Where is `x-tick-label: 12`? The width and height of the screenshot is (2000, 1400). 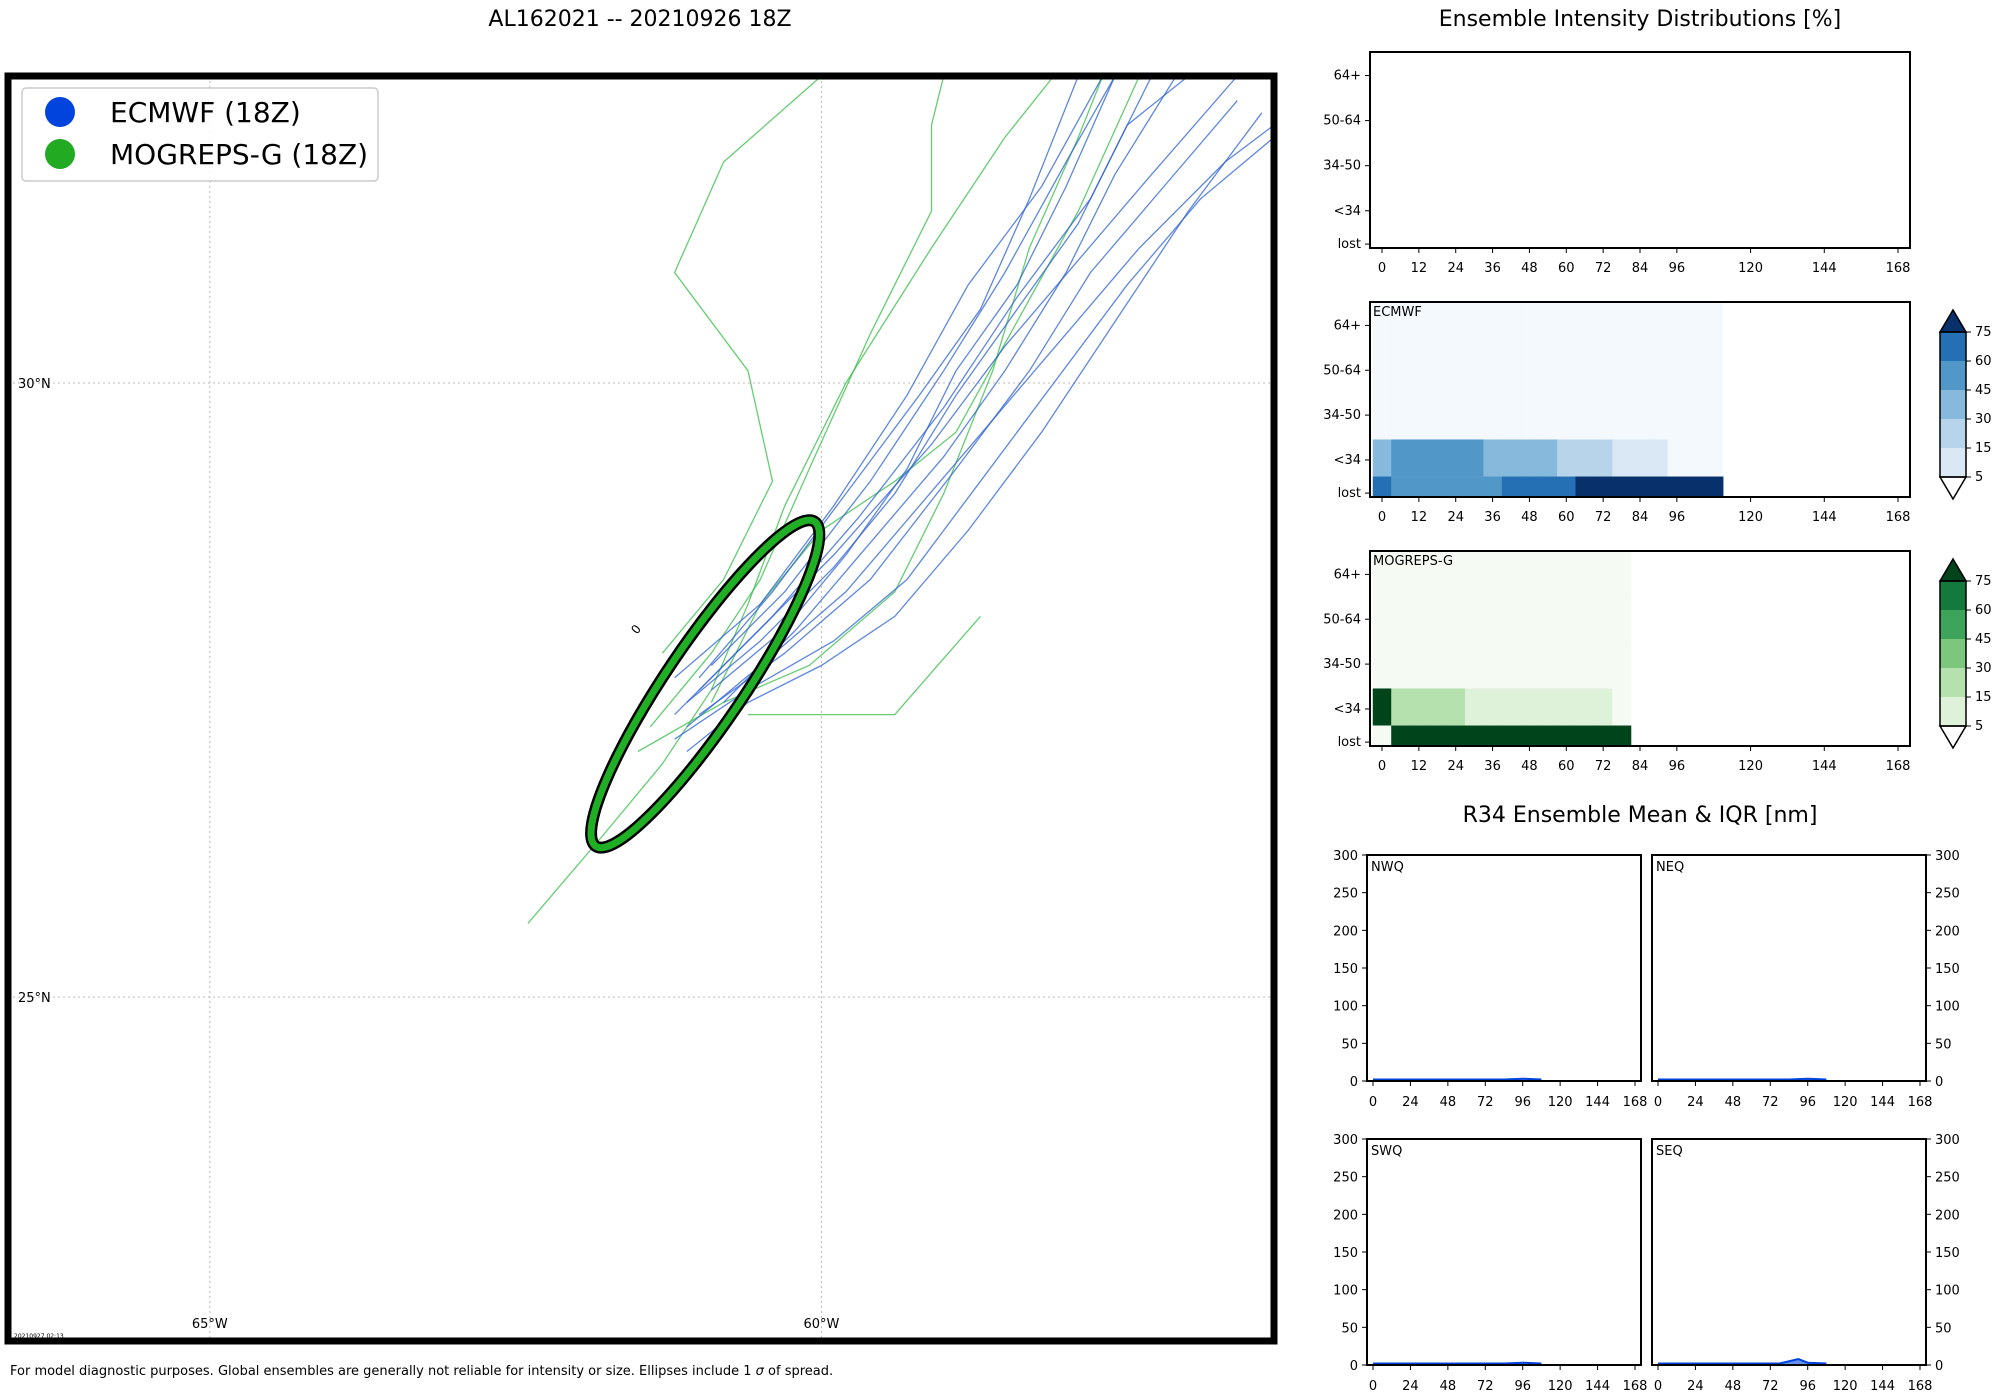 x-tick-label: 12 is located at coordinates (1419, 766).